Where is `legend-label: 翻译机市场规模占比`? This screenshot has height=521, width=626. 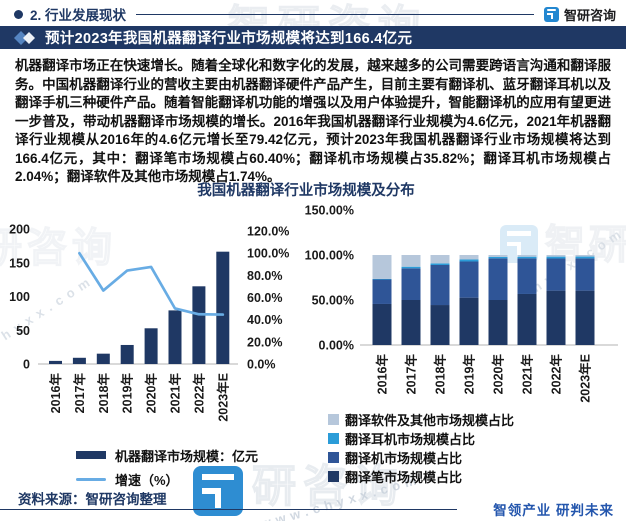 legend-label: 翻译机市场规模占比 is located at coordinates (404, 458).